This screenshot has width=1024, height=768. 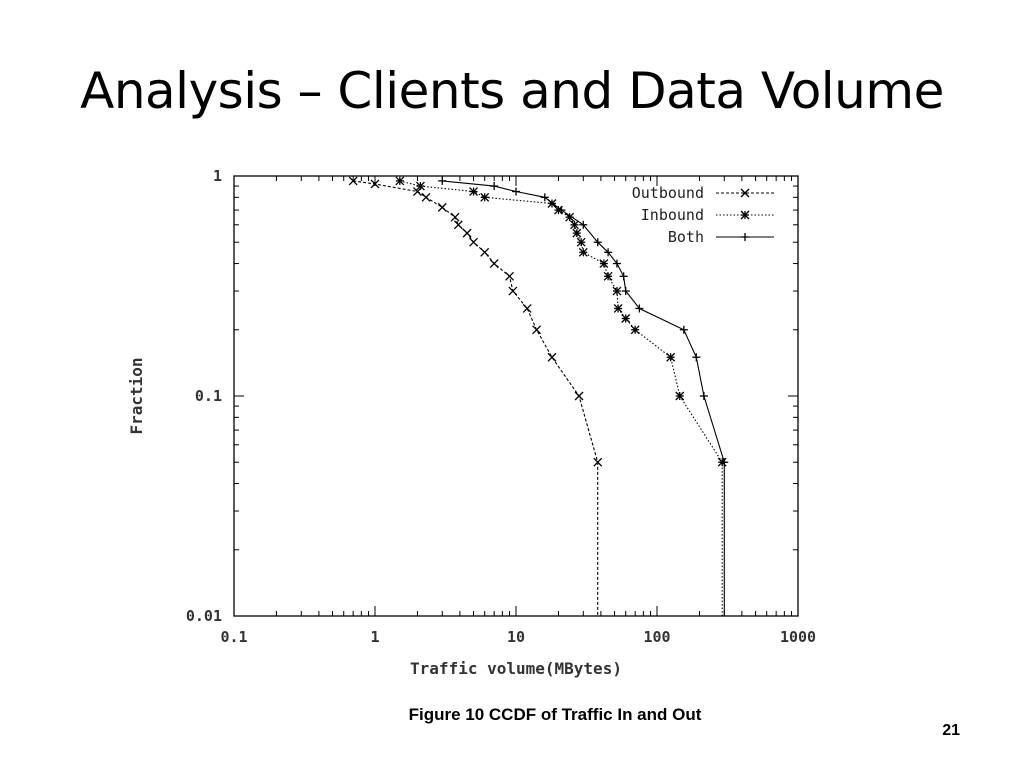 I want to click on x-tick-label: 1000, so click(x=798, y=637).